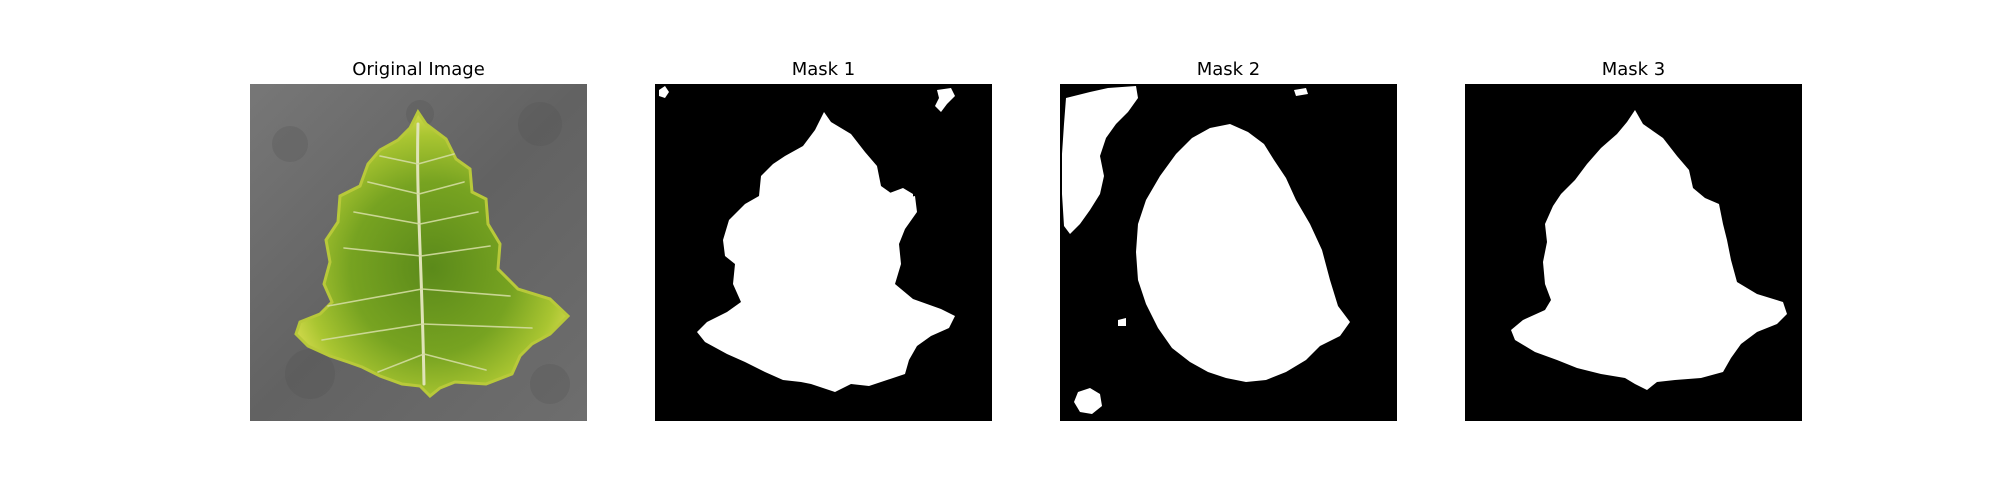  Describe the element at coordinates (823, 69) in the screenshot. I see `panel-title-mask-1: Mask 1` at that location.